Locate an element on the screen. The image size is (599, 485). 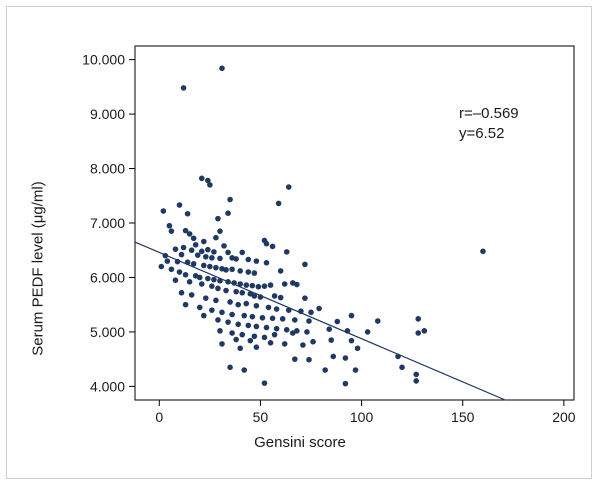
x-axis-label: Gensini score is located at coordinates (300, 442).